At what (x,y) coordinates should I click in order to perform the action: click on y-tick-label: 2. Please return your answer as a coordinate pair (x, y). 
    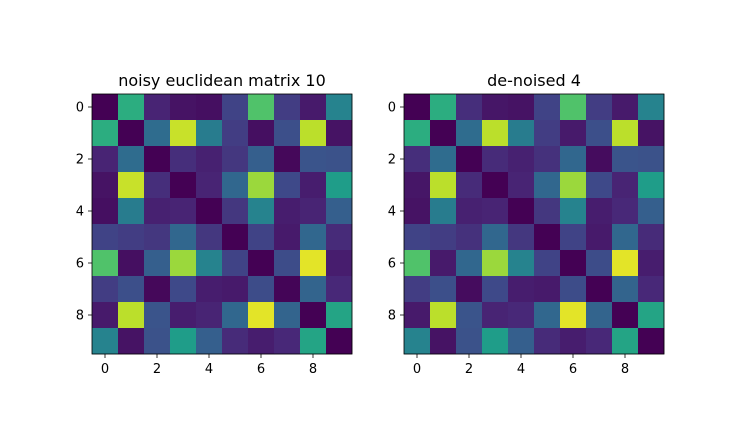
    Looking at the image, I should click on (80, 160).